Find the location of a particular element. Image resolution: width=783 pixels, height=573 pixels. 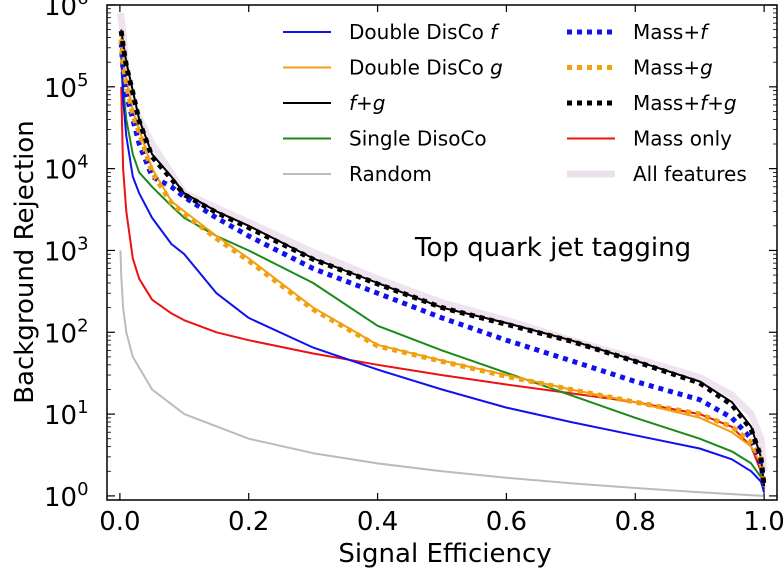

legend-label-f_plus_g: f+g is located at coordinates (367, 103).